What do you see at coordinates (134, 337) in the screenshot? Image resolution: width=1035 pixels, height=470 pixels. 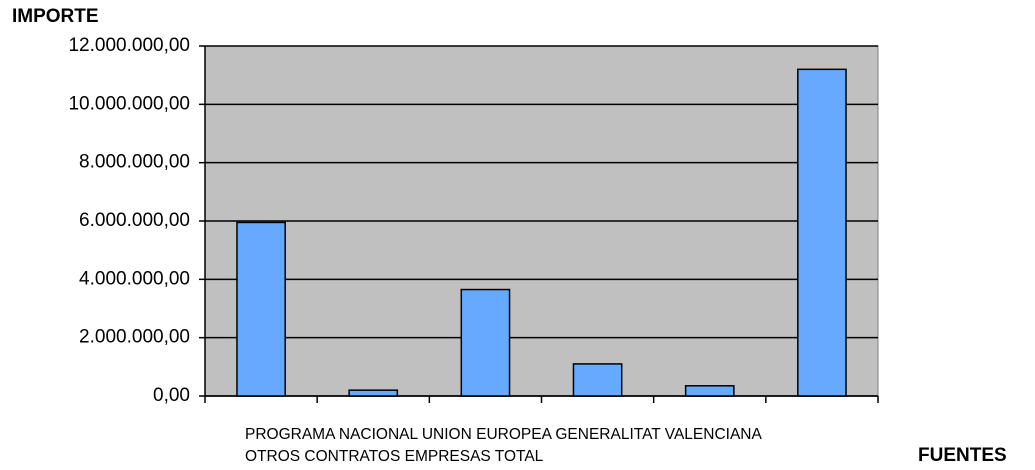 I see `y-tick-label: 2.000.000,00` at bounding box center [134, 337].